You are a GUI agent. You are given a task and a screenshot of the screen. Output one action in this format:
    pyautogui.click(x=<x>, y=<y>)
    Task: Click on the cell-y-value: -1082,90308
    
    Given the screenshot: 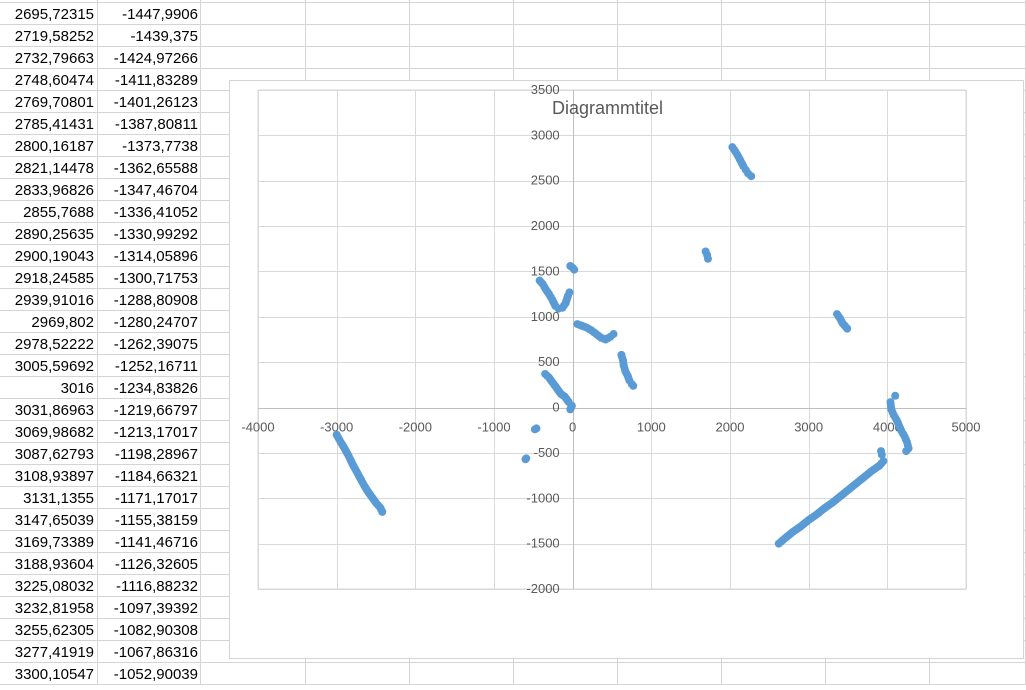 What is the action you would take?
    pyautogui.click(x=156, y=630)
    